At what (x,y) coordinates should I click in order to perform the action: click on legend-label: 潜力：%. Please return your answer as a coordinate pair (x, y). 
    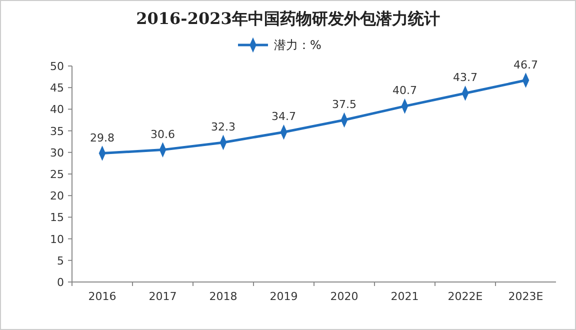
    Looking at the image, I should click on (298, 45).